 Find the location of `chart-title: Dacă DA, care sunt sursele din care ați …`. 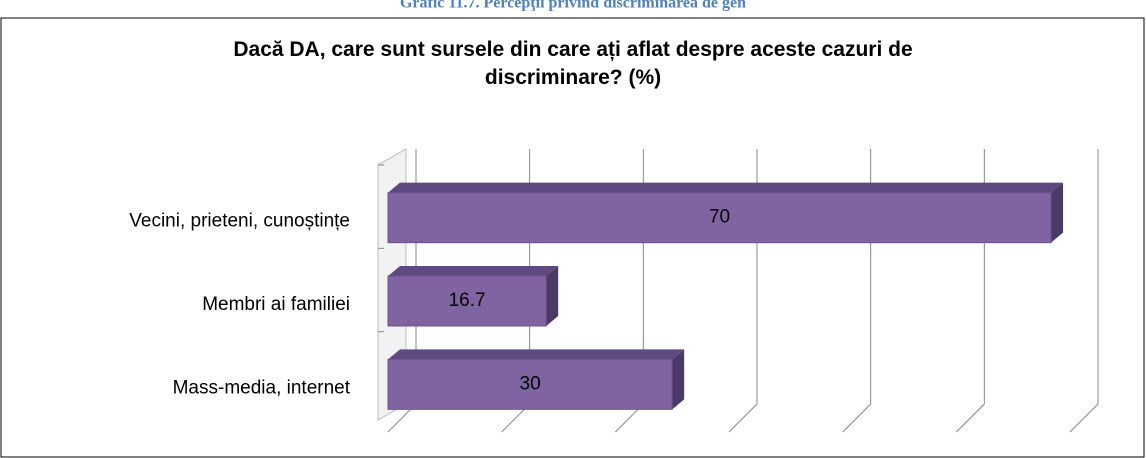

chart-title: Dacă DA, care sunt sursele din care ați … is located at coordinates (572, 63).